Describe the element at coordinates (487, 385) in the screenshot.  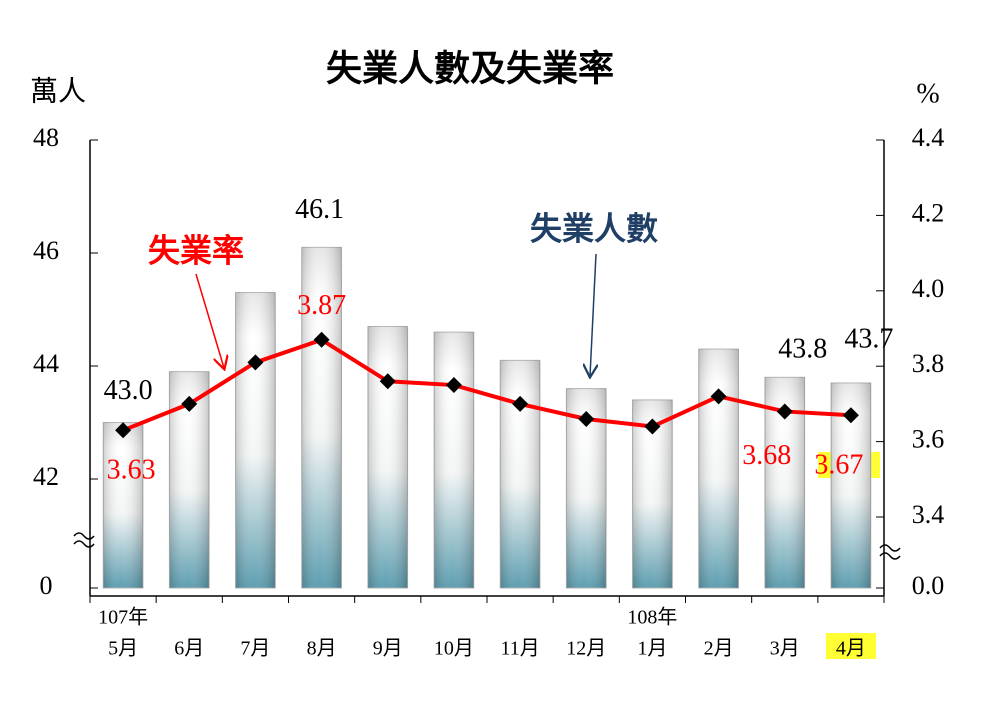
I see `line` at that location.